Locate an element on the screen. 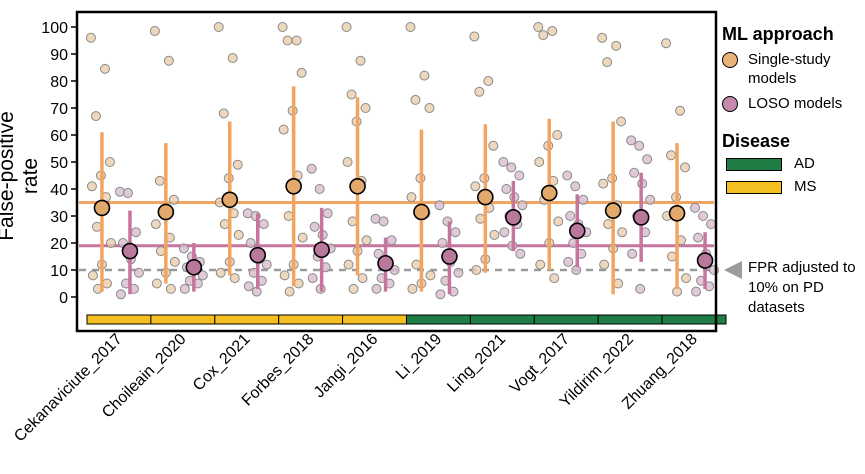  x-tick-label: Ling_2021 is located at coordinates (476, 363).